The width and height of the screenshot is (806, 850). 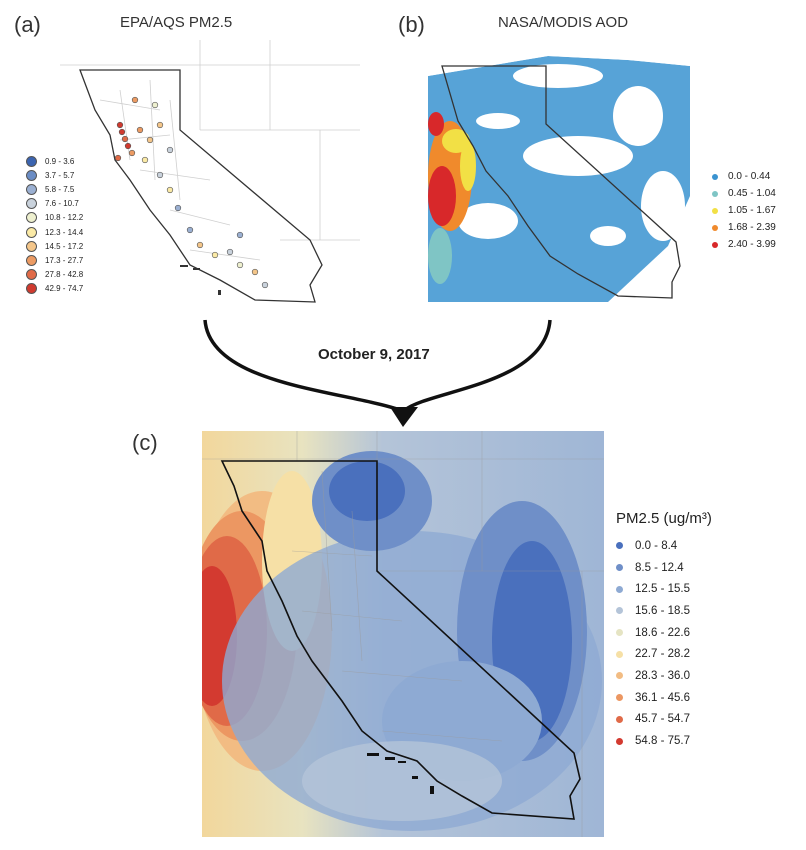 What do you see at coordinates (752, 193) in the screenshot?
I see `legend-b-range: 0.45 - 1.04` at bounding box center [752, 193].